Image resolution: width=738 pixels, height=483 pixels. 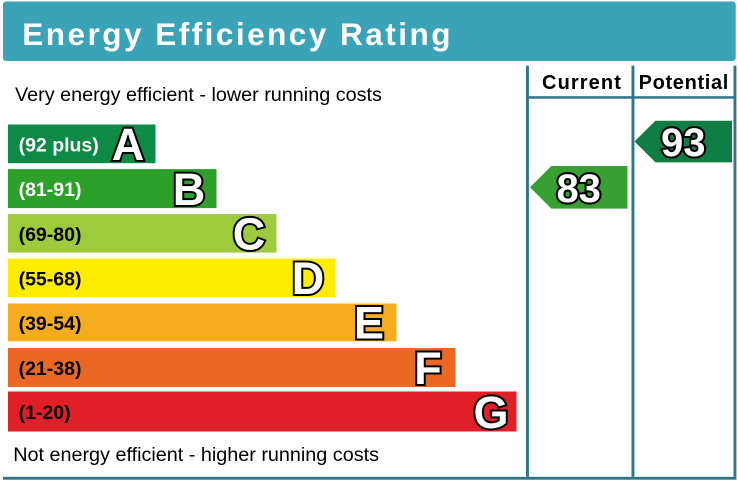 I want to click on svg-text: C, so click(x=249, y=234).